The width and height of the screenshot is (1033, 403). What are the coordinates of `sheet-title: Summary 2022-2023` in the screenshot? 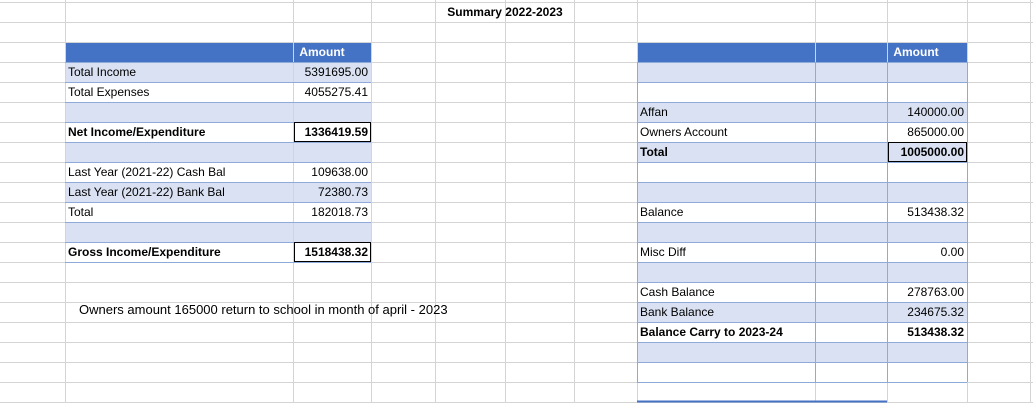 It's located at (505, 12).